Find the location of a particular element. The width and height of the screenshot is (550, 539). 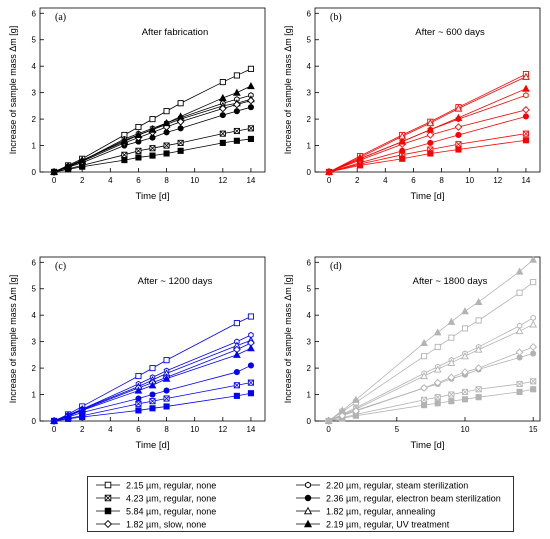

y-tick-label: 4 is located at coordinates (34, 66).